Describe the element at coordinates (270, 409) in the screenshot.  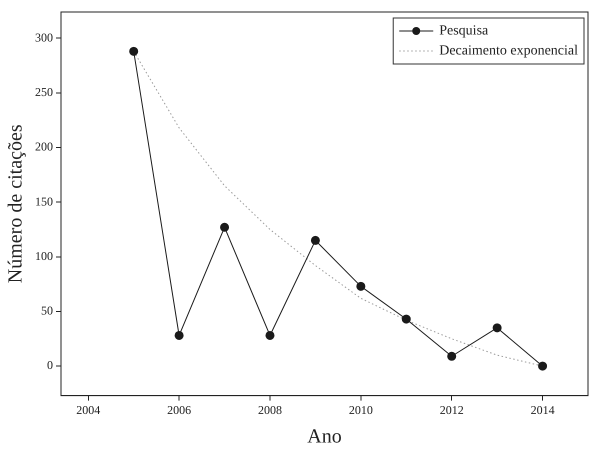
I see `x-tick-label: 2008` at that location.